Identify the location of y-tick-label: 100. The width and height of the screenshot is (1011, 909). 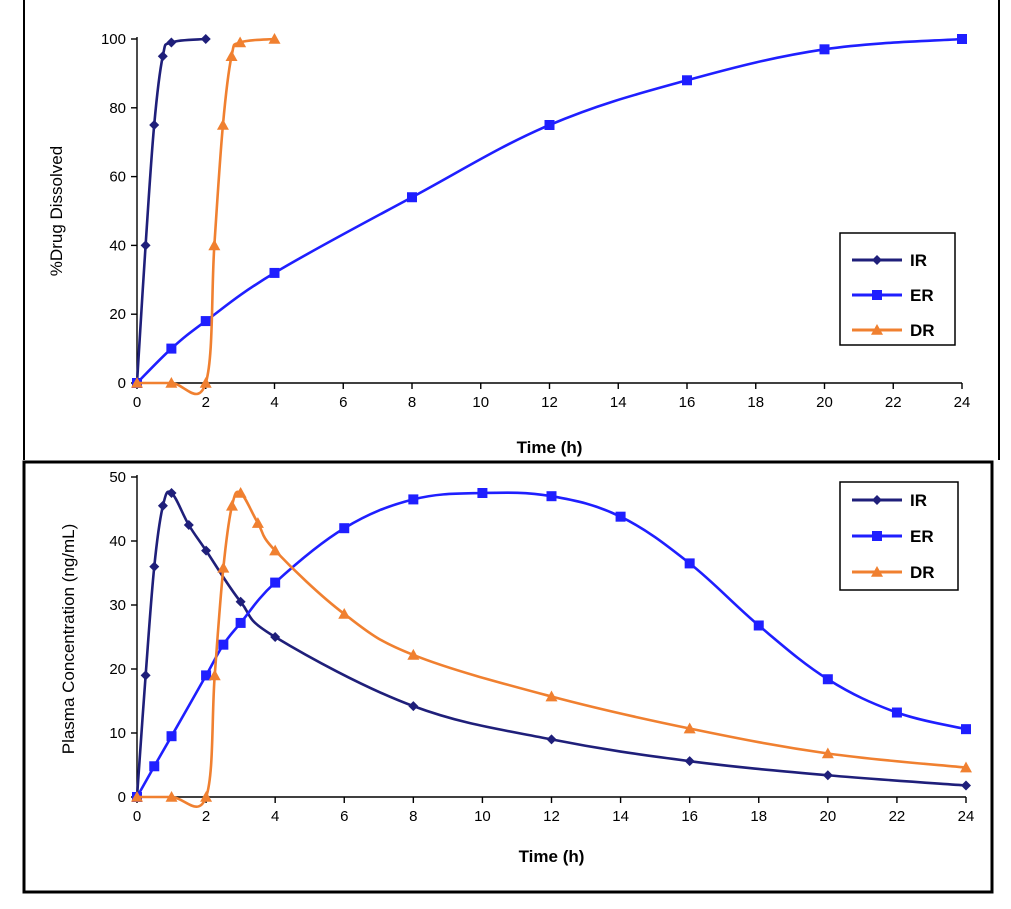
(113, 39).